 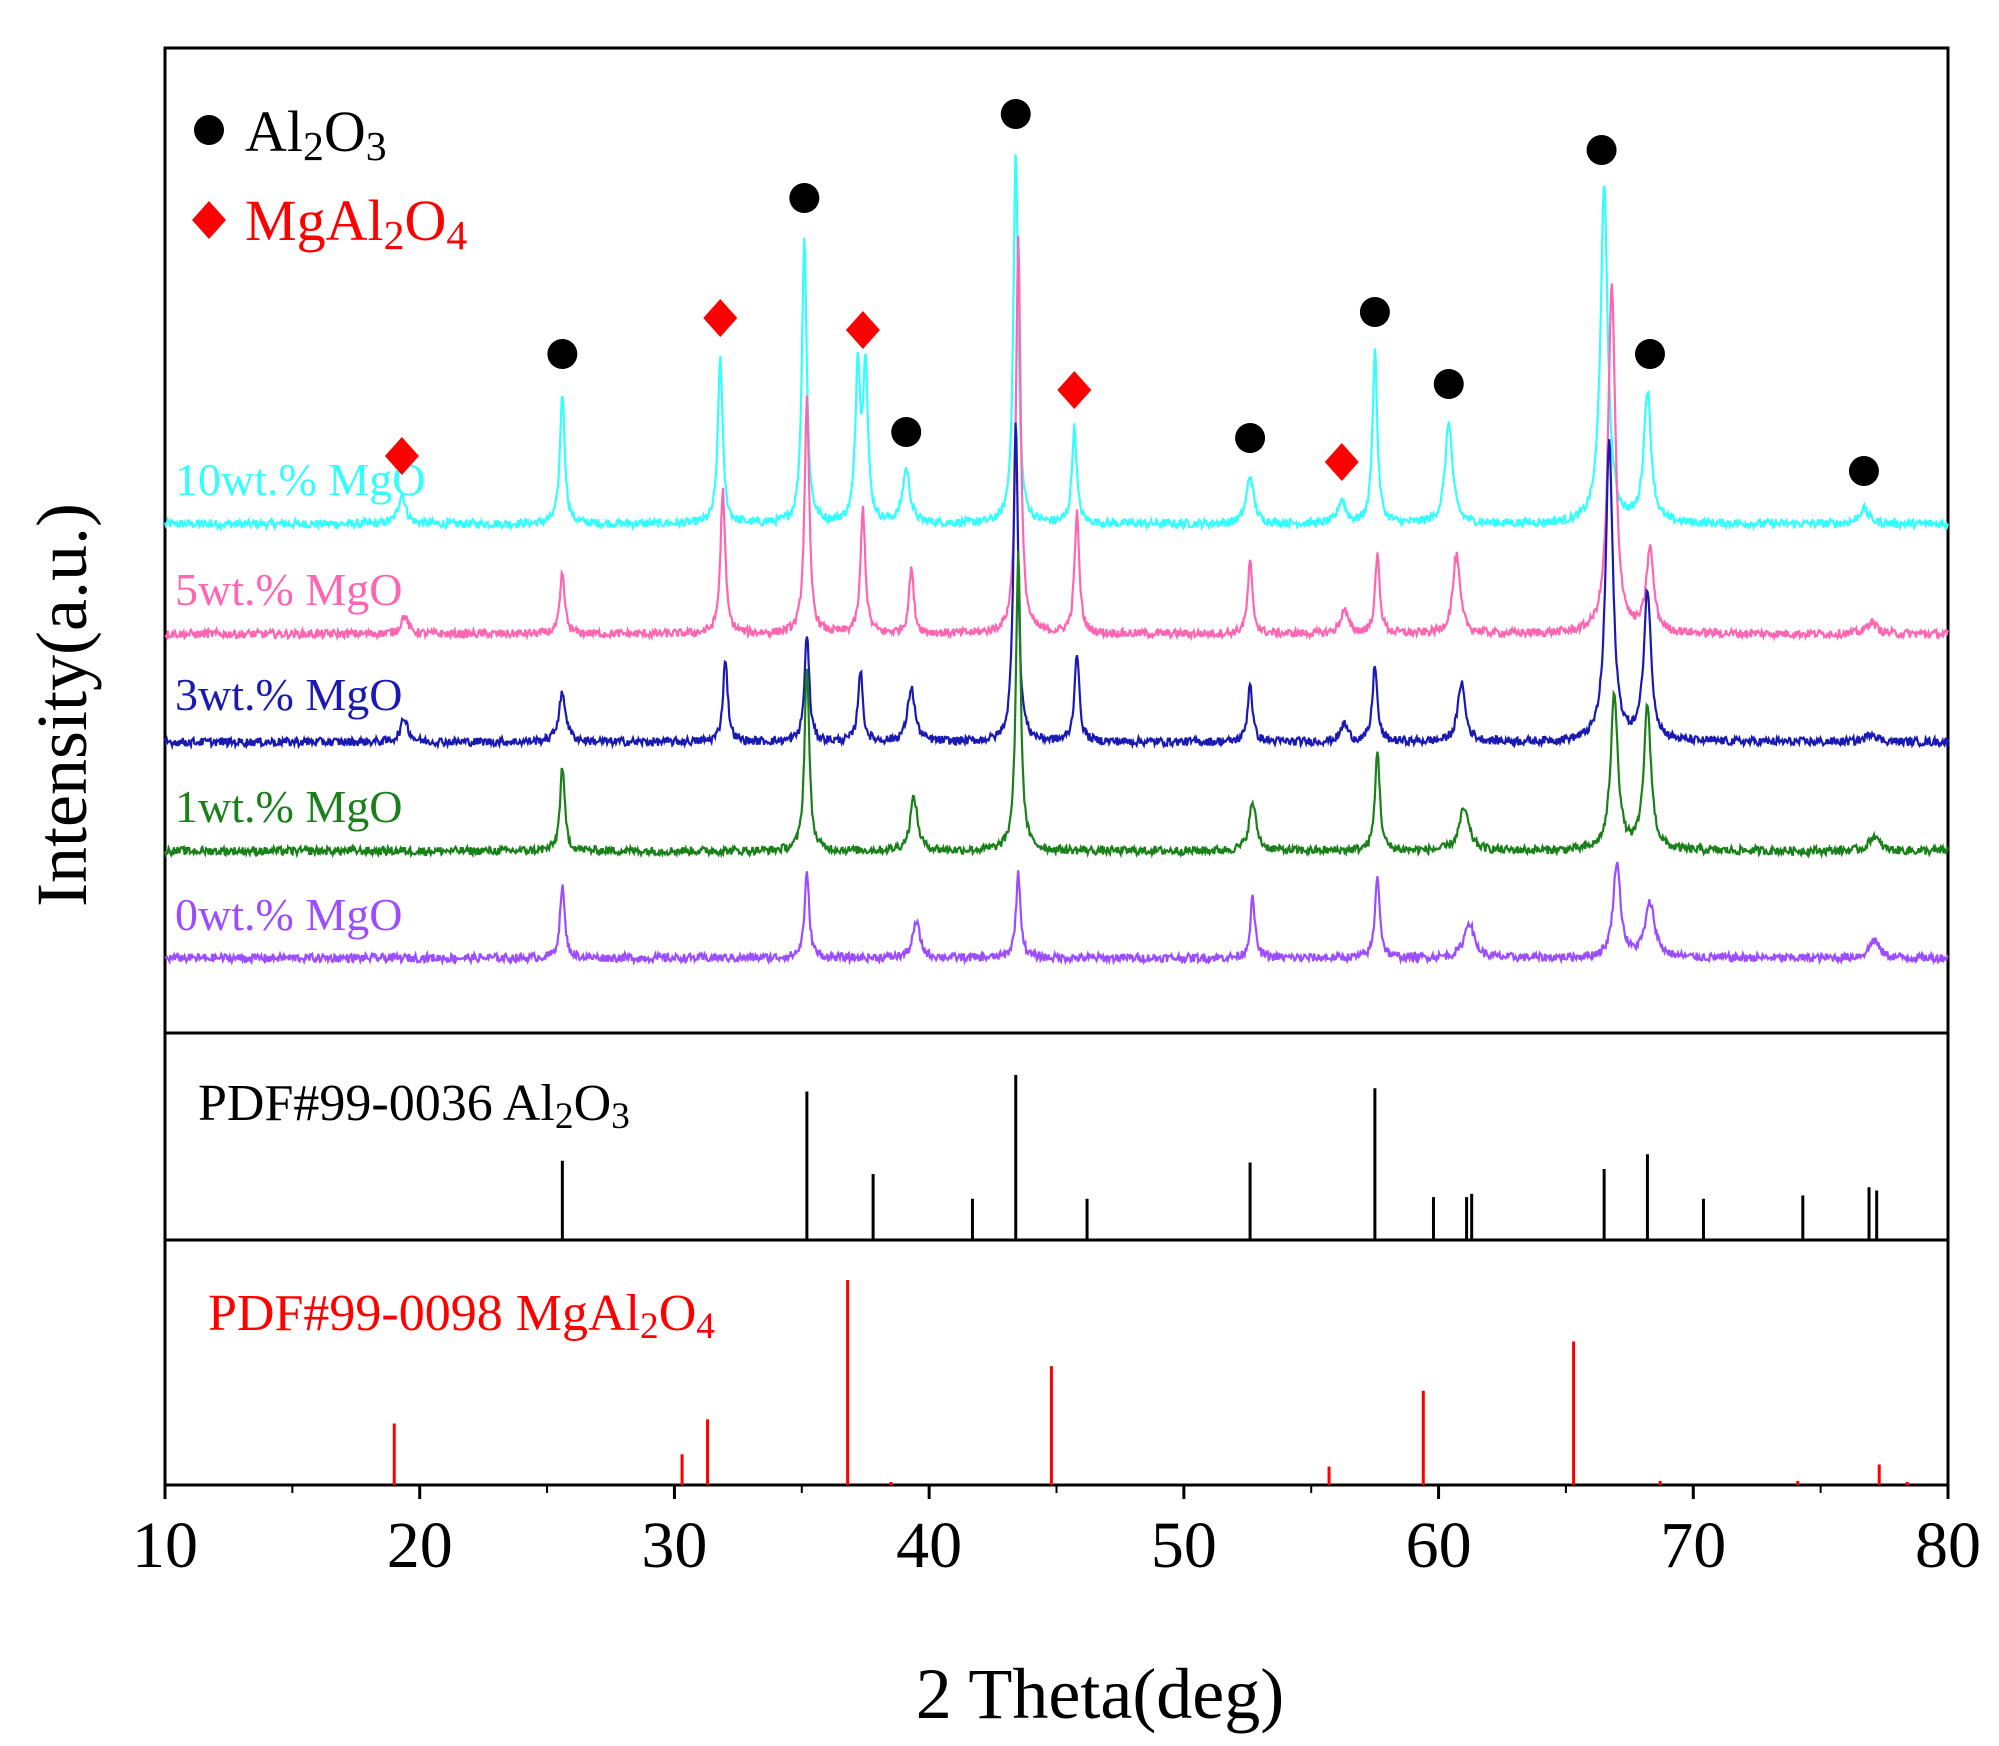 What do you see at coordinates (674, 1545) in the screenshot?
I see `x-tick-label: 30` at bounding box center [674, 1545].